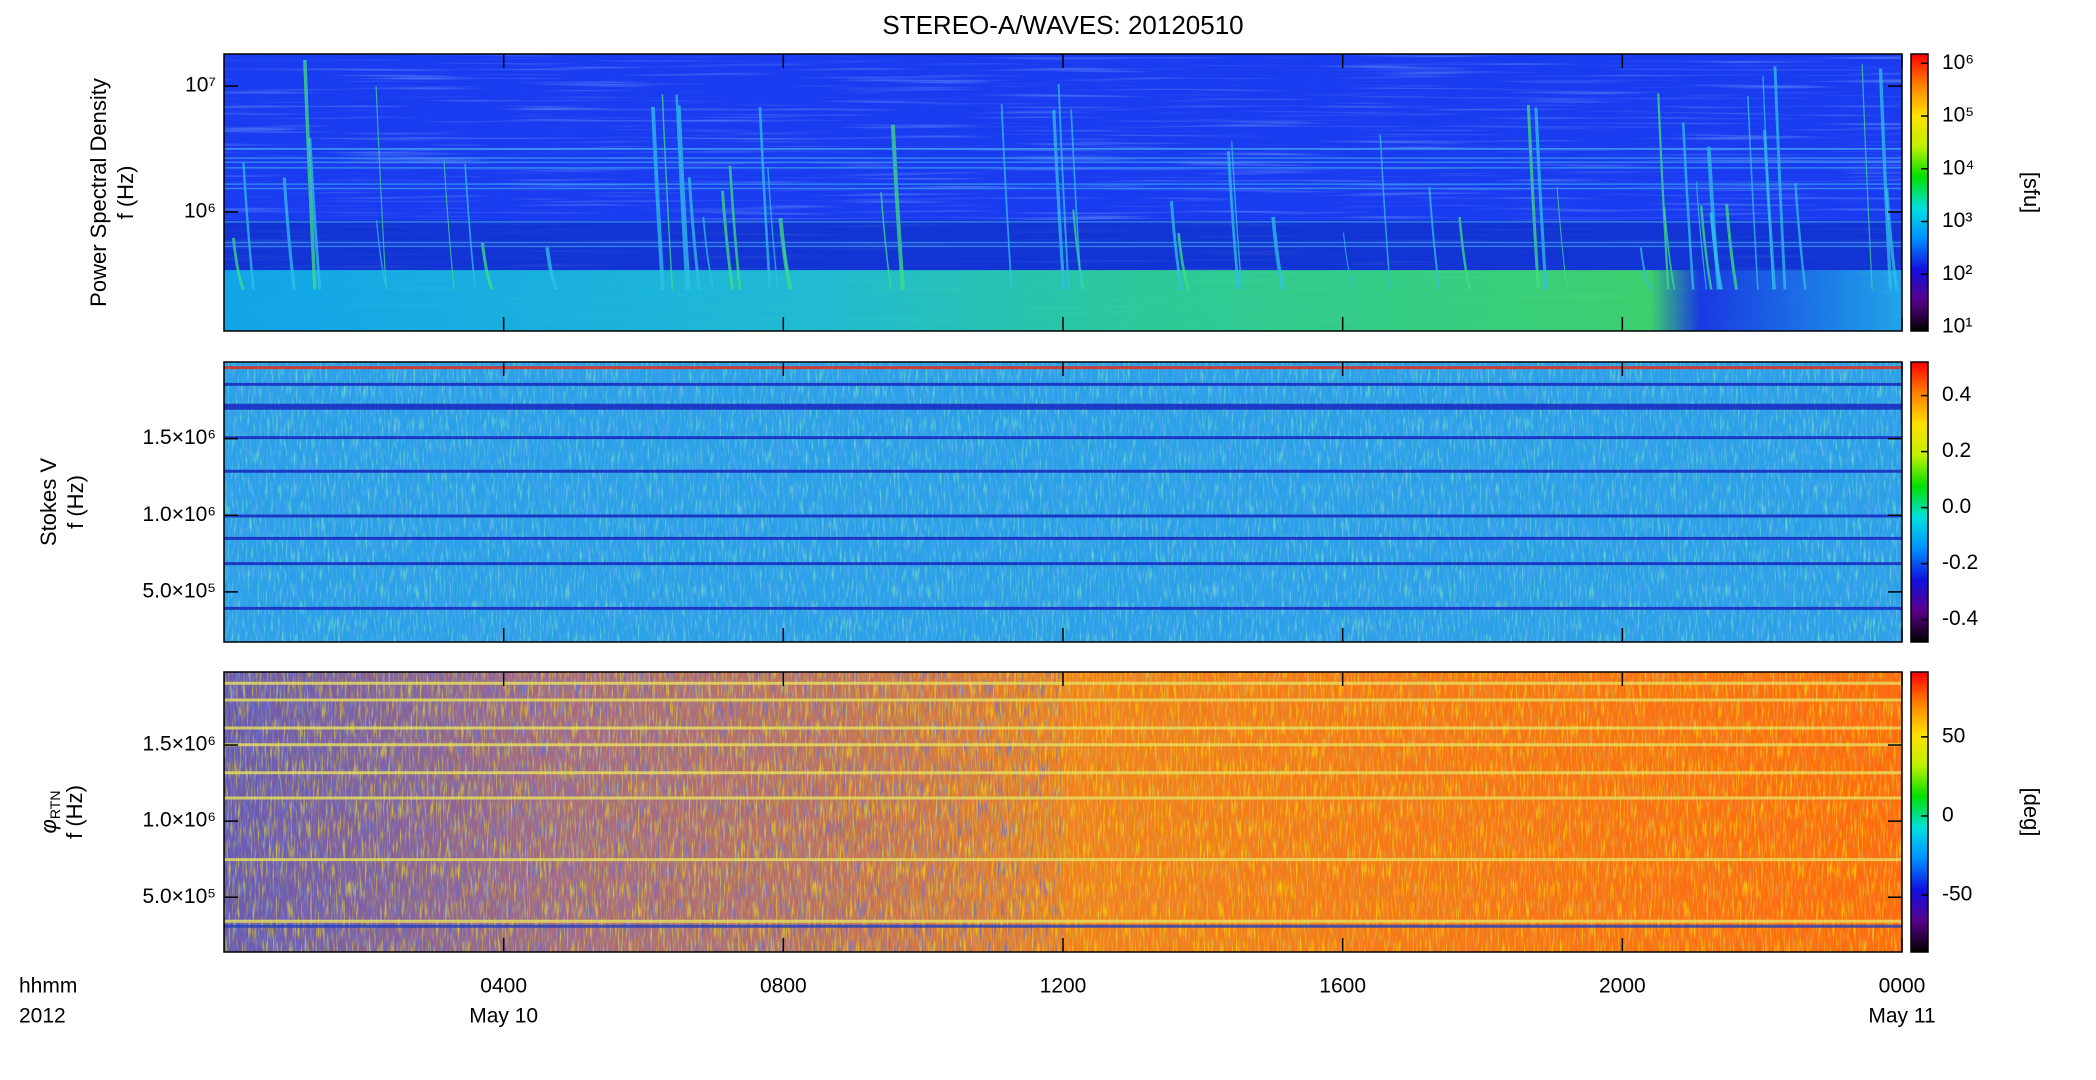 The width and height of the screenshot is (2096, 1080). I want to click on x-tick-label: 0800, so click(783, 986).